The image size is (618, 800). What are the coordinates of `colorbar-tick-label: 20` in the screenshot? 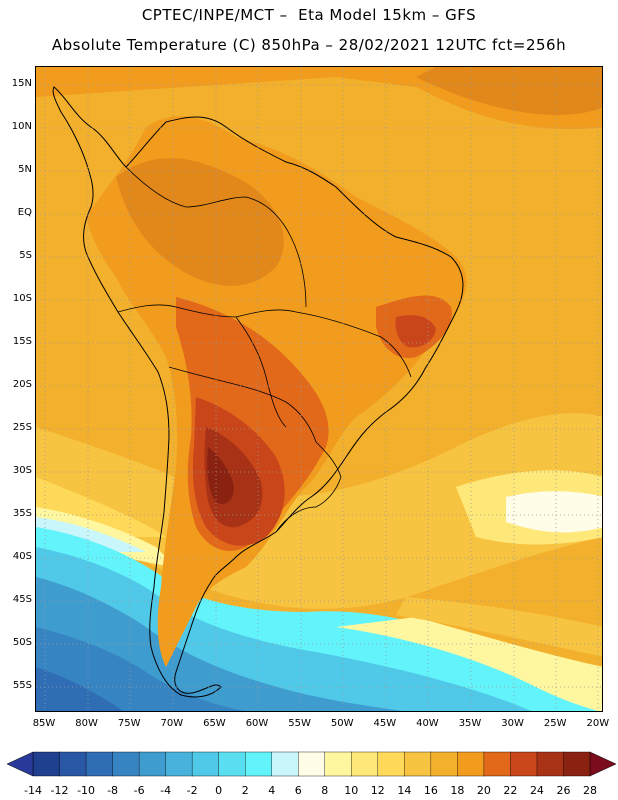 It's located at (483, 790).